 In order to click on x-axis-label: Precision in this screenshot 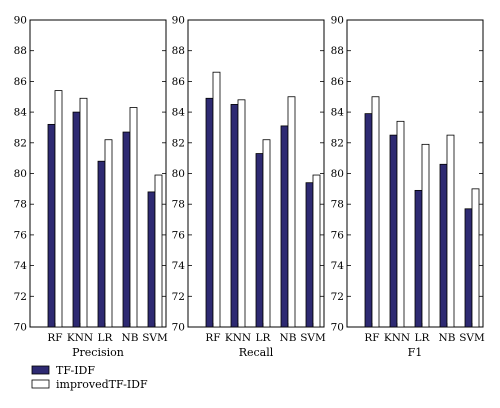, I will do `click(98, 352)`.